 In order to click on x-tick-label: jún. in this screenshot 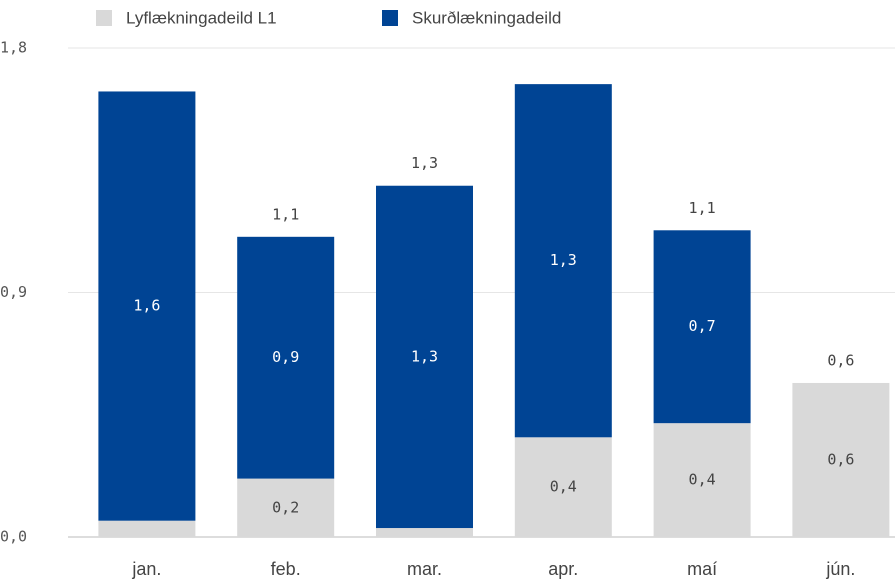, I will do `click(840, 569)`.